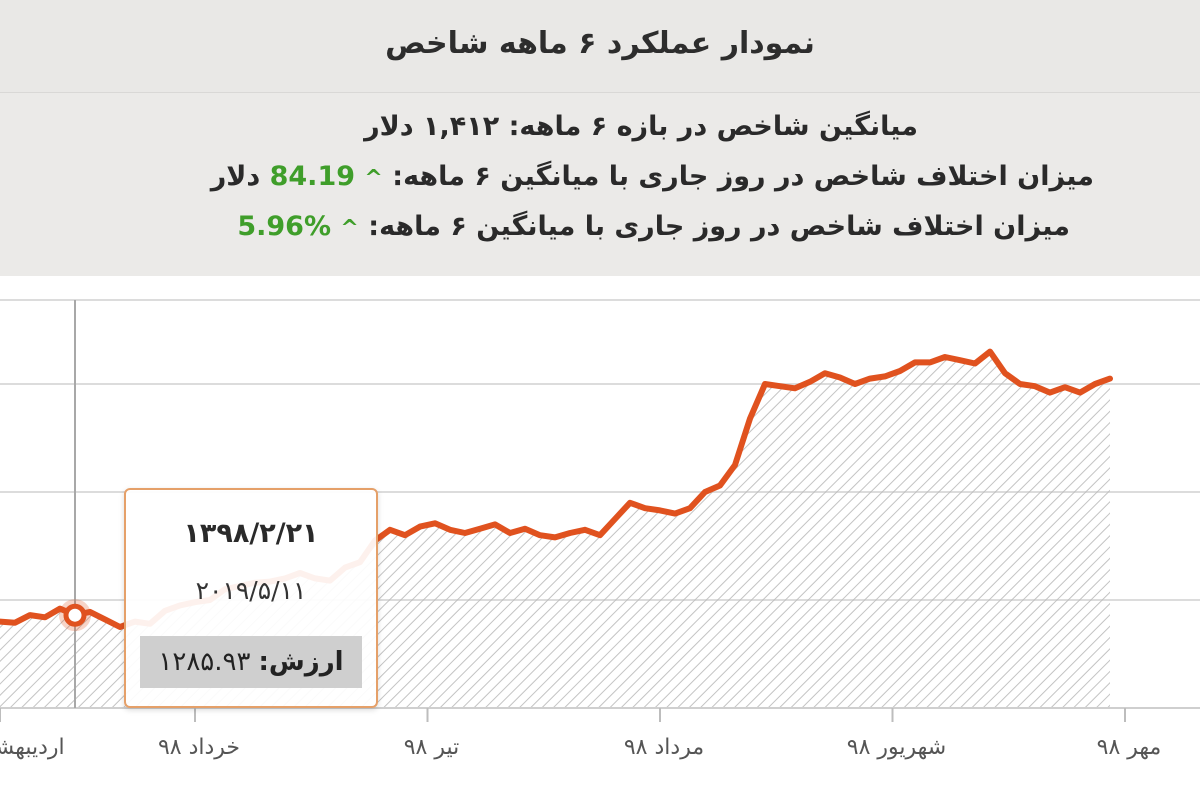 Image resolution: width=1200 pixels, height=800 pixels. I want to click on summary-average: میانگین شاخص در بازه ۶ ماهه: ۱,۴۱۲ دلار, so click(641, 126).